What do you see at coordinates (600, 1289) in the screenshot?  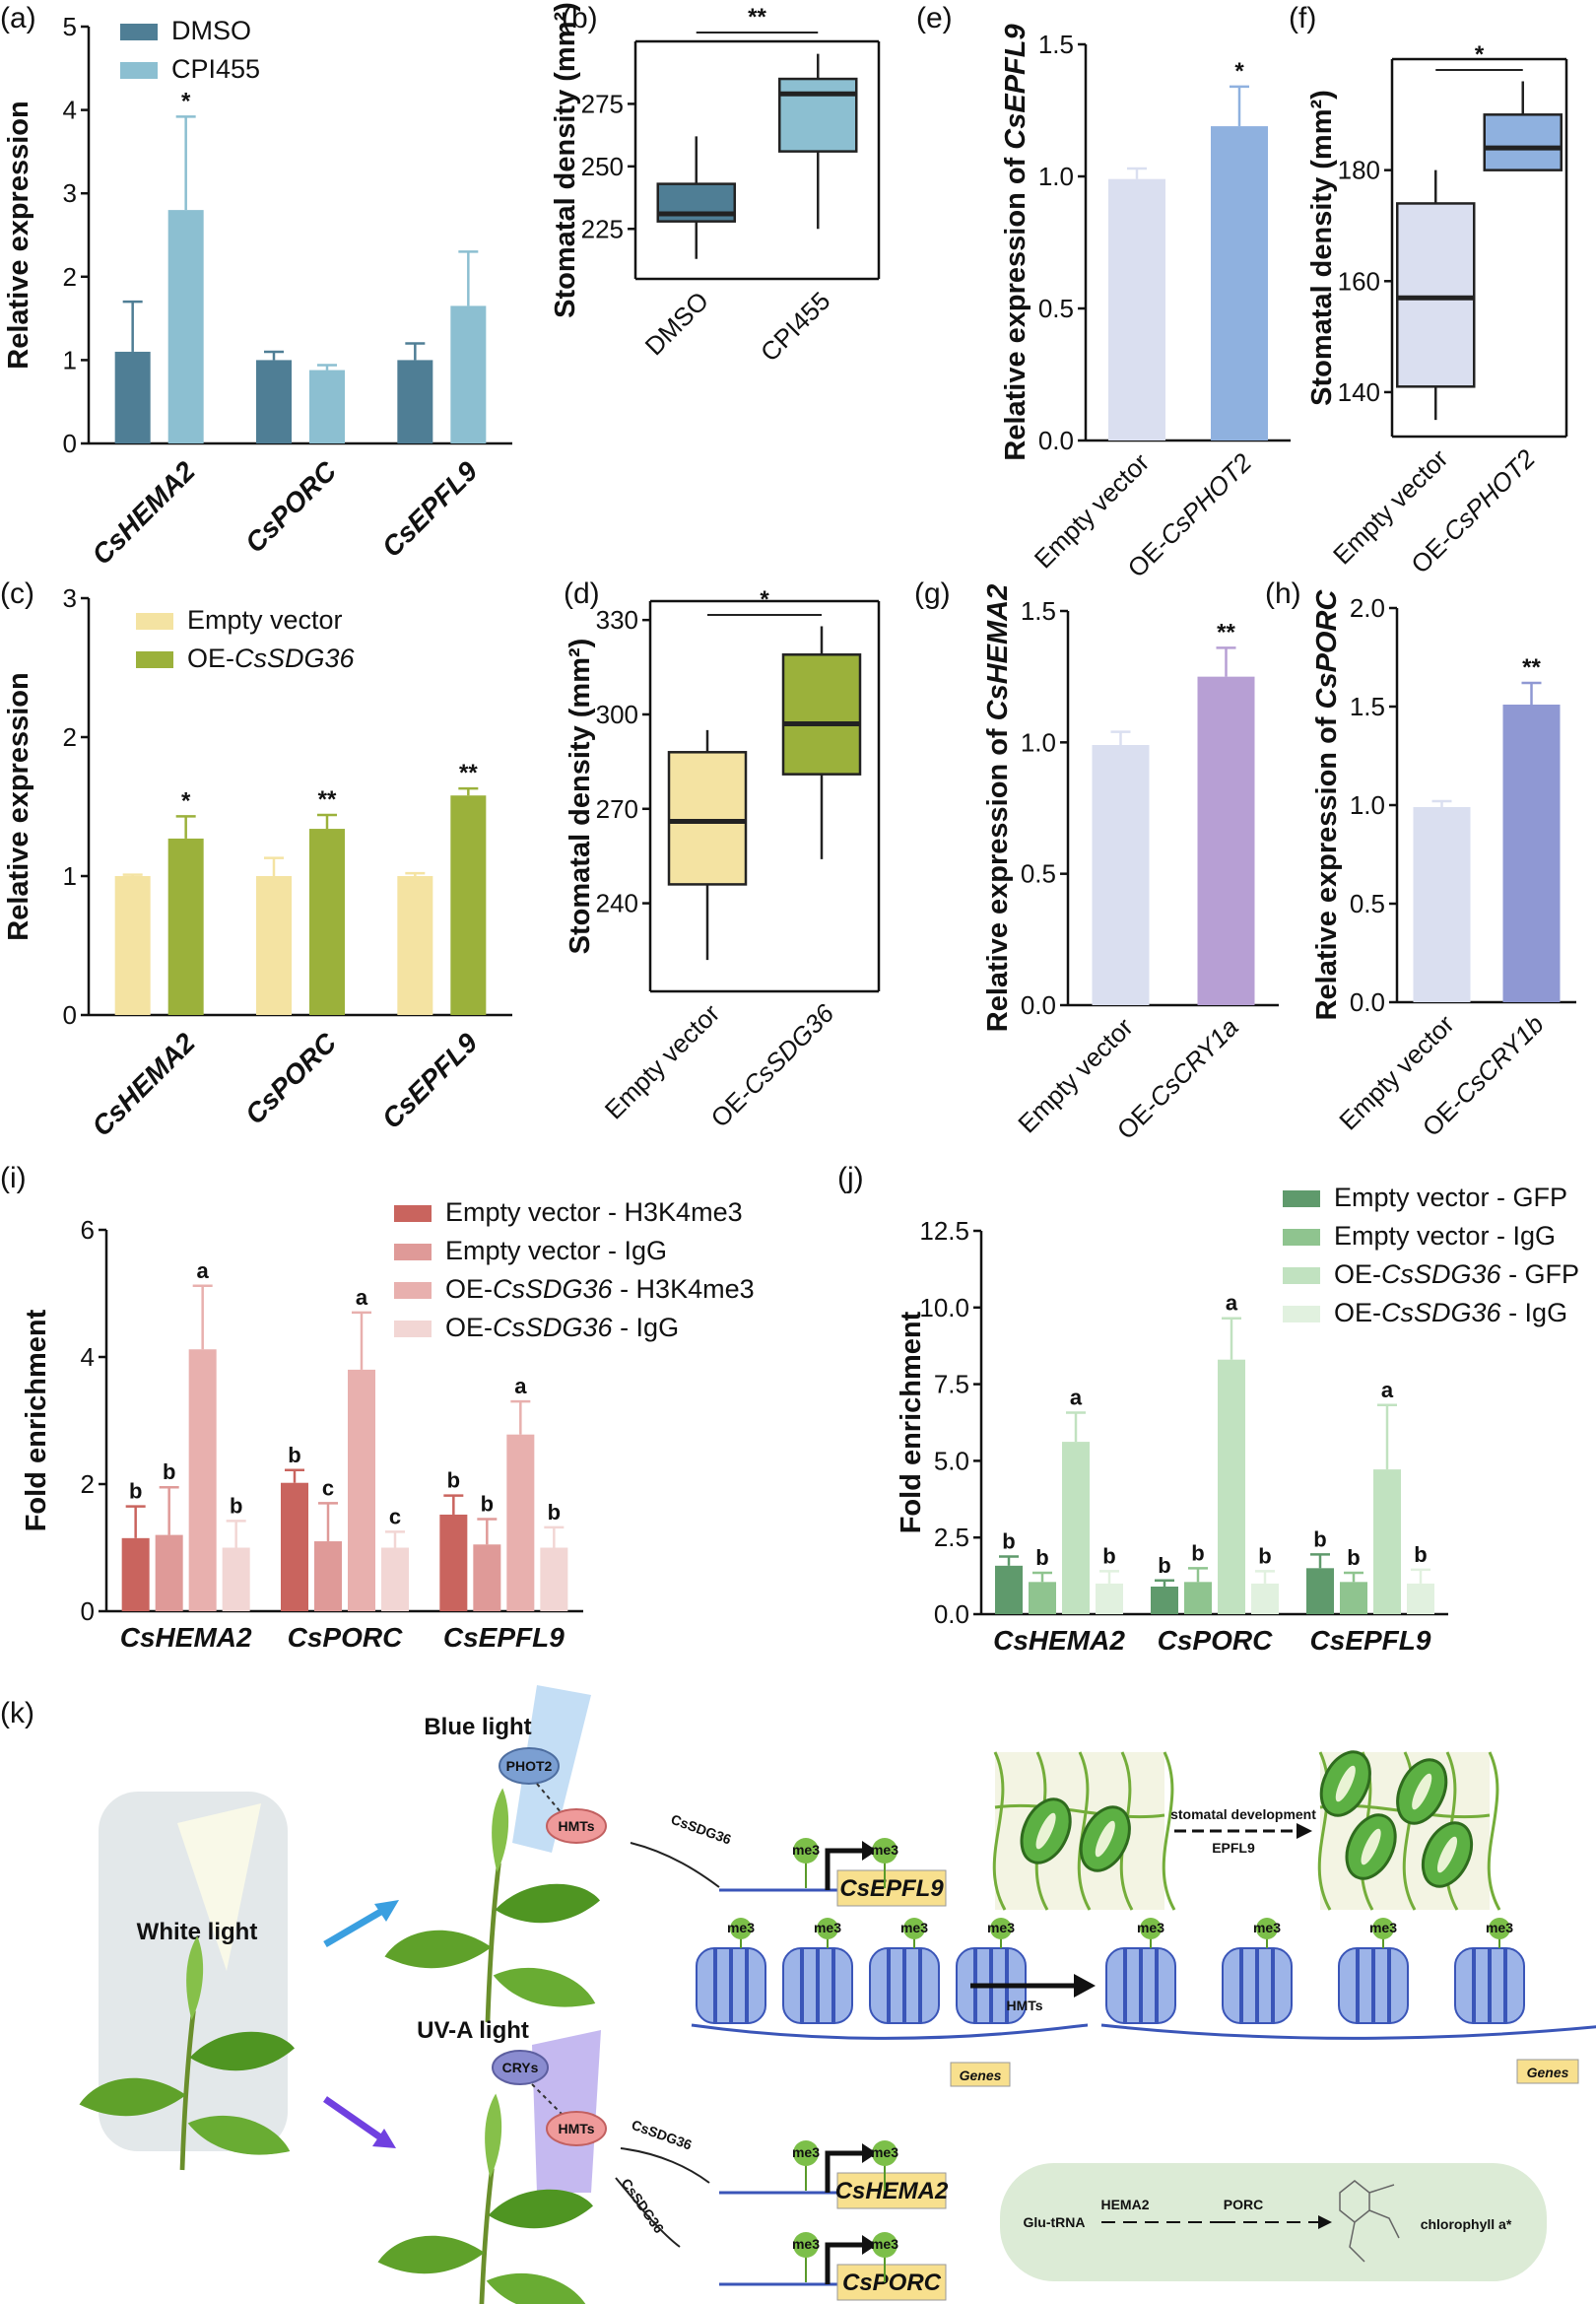 I see `legend-label: OE-CsSDG36 - H3K4me3` at bounding box center [600, 1289].